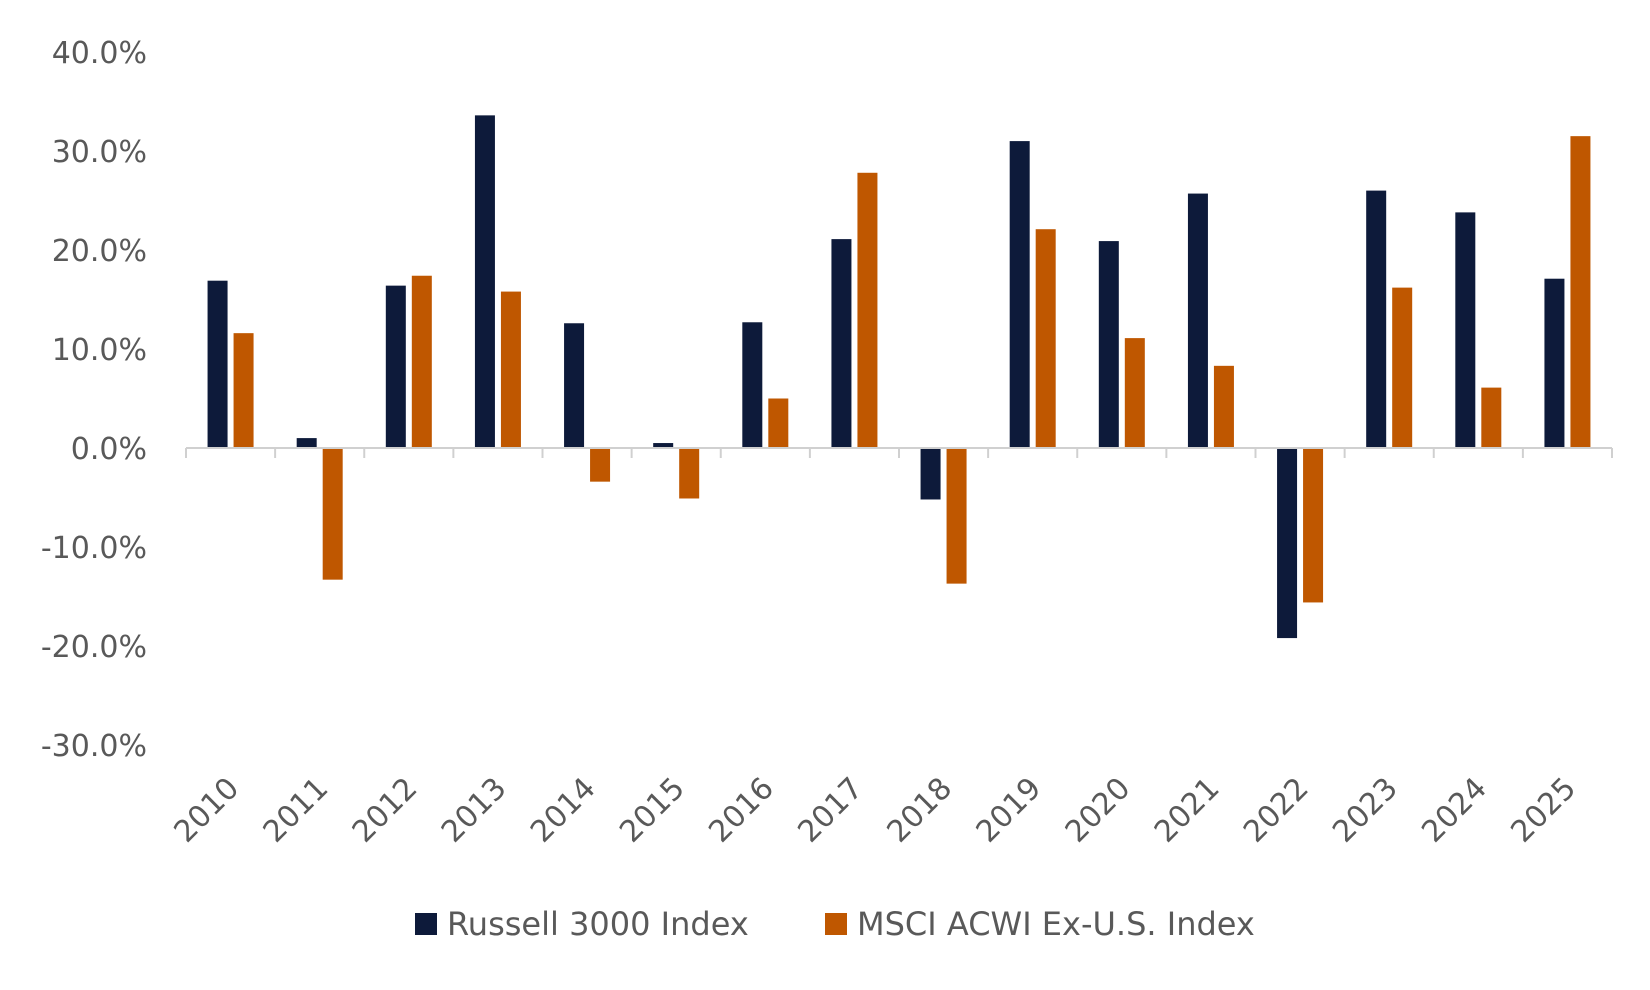  What do you see at coordinates (598, 924) in the screenshot?
I see `legend-label: Russell 3000 Index` at bounding box center [598, 924].